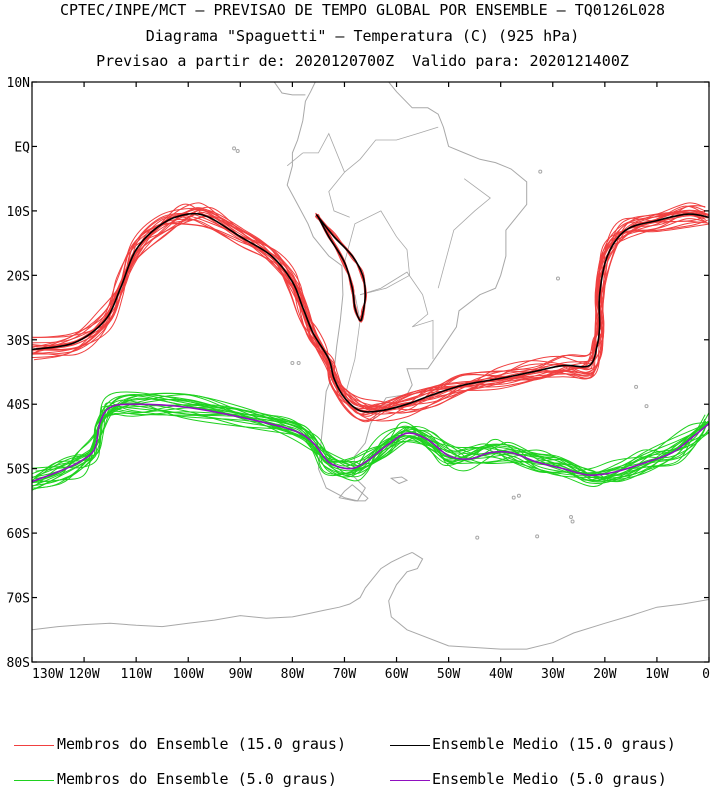 This screenshot has width=725, height=792. I want to click on lon-tick-label: 10W, so click(657, 674).